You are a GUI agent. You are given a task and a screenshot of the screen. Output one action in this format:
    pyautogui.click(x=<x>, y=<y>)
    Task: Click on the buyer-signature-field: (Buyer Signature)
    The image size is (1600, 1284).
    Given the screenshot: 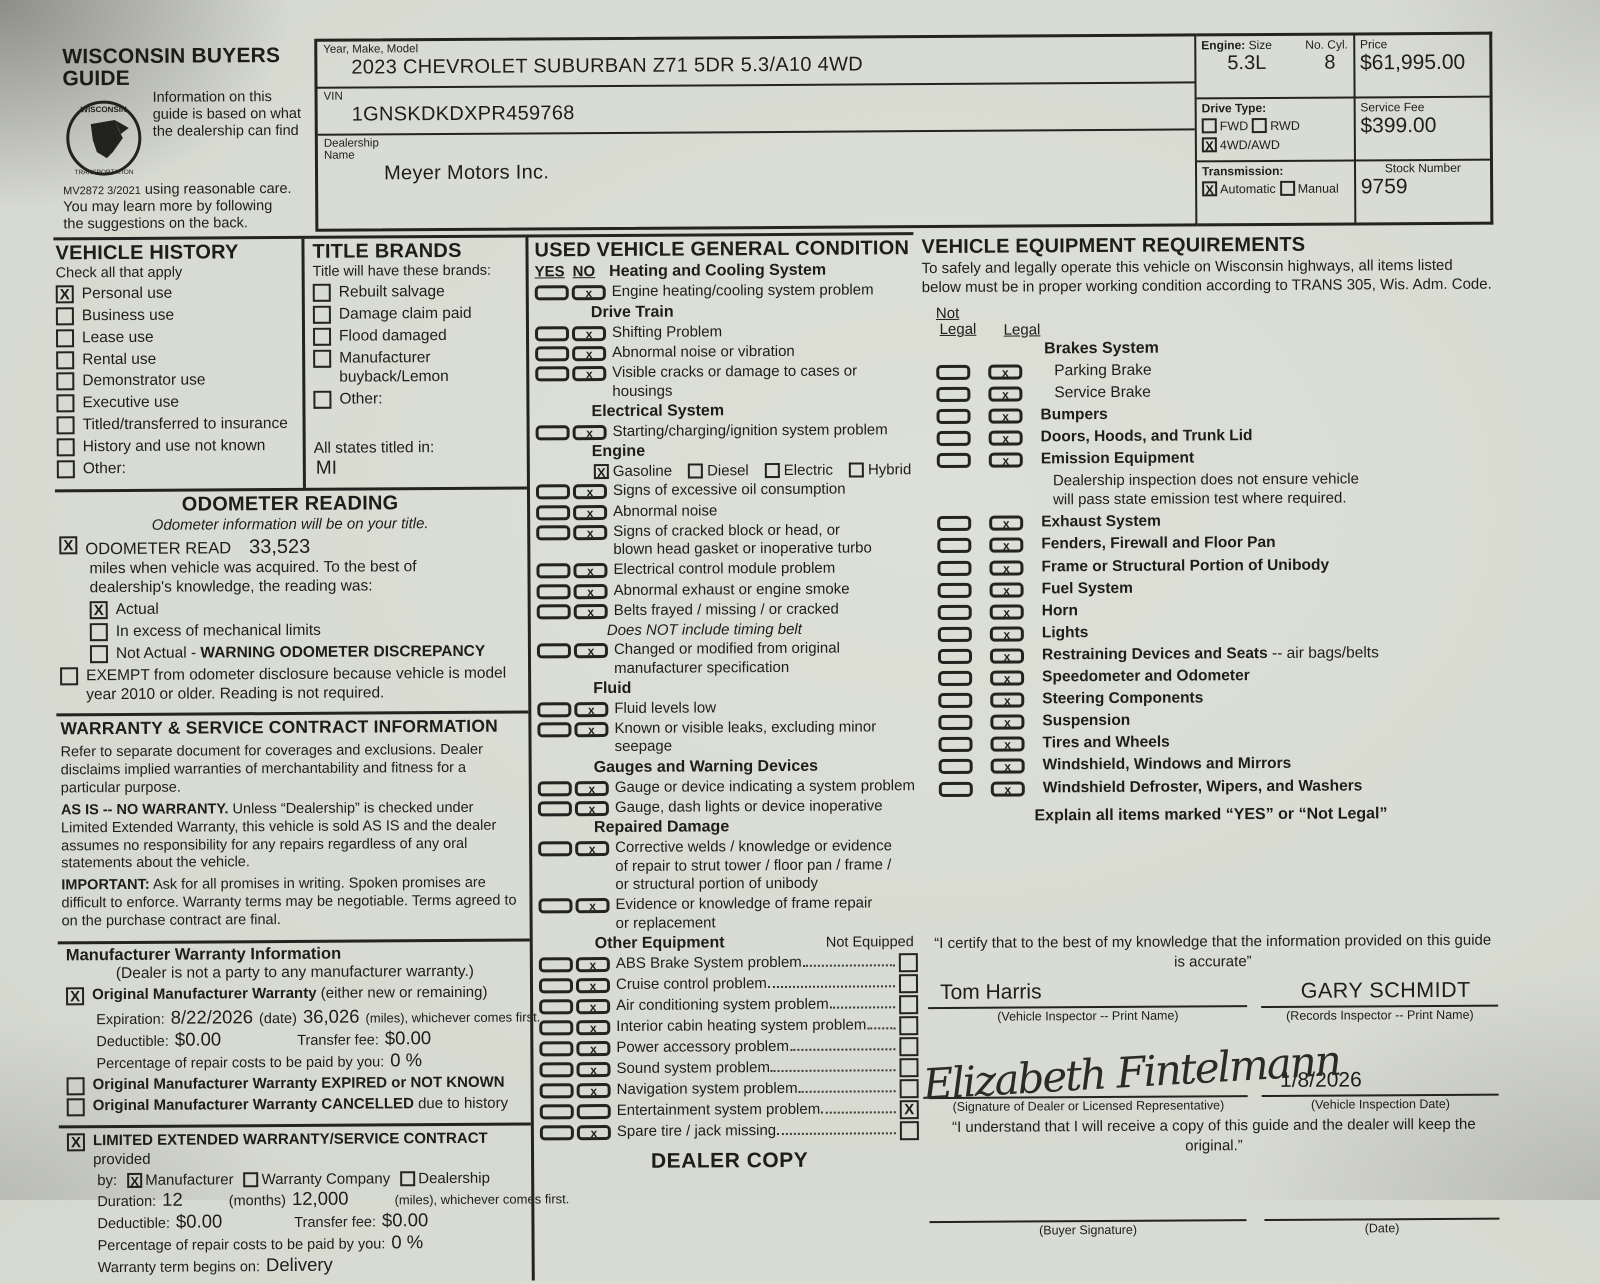 What is the action you would take?
    pyautogui.click(x=1088, y=1228)
    